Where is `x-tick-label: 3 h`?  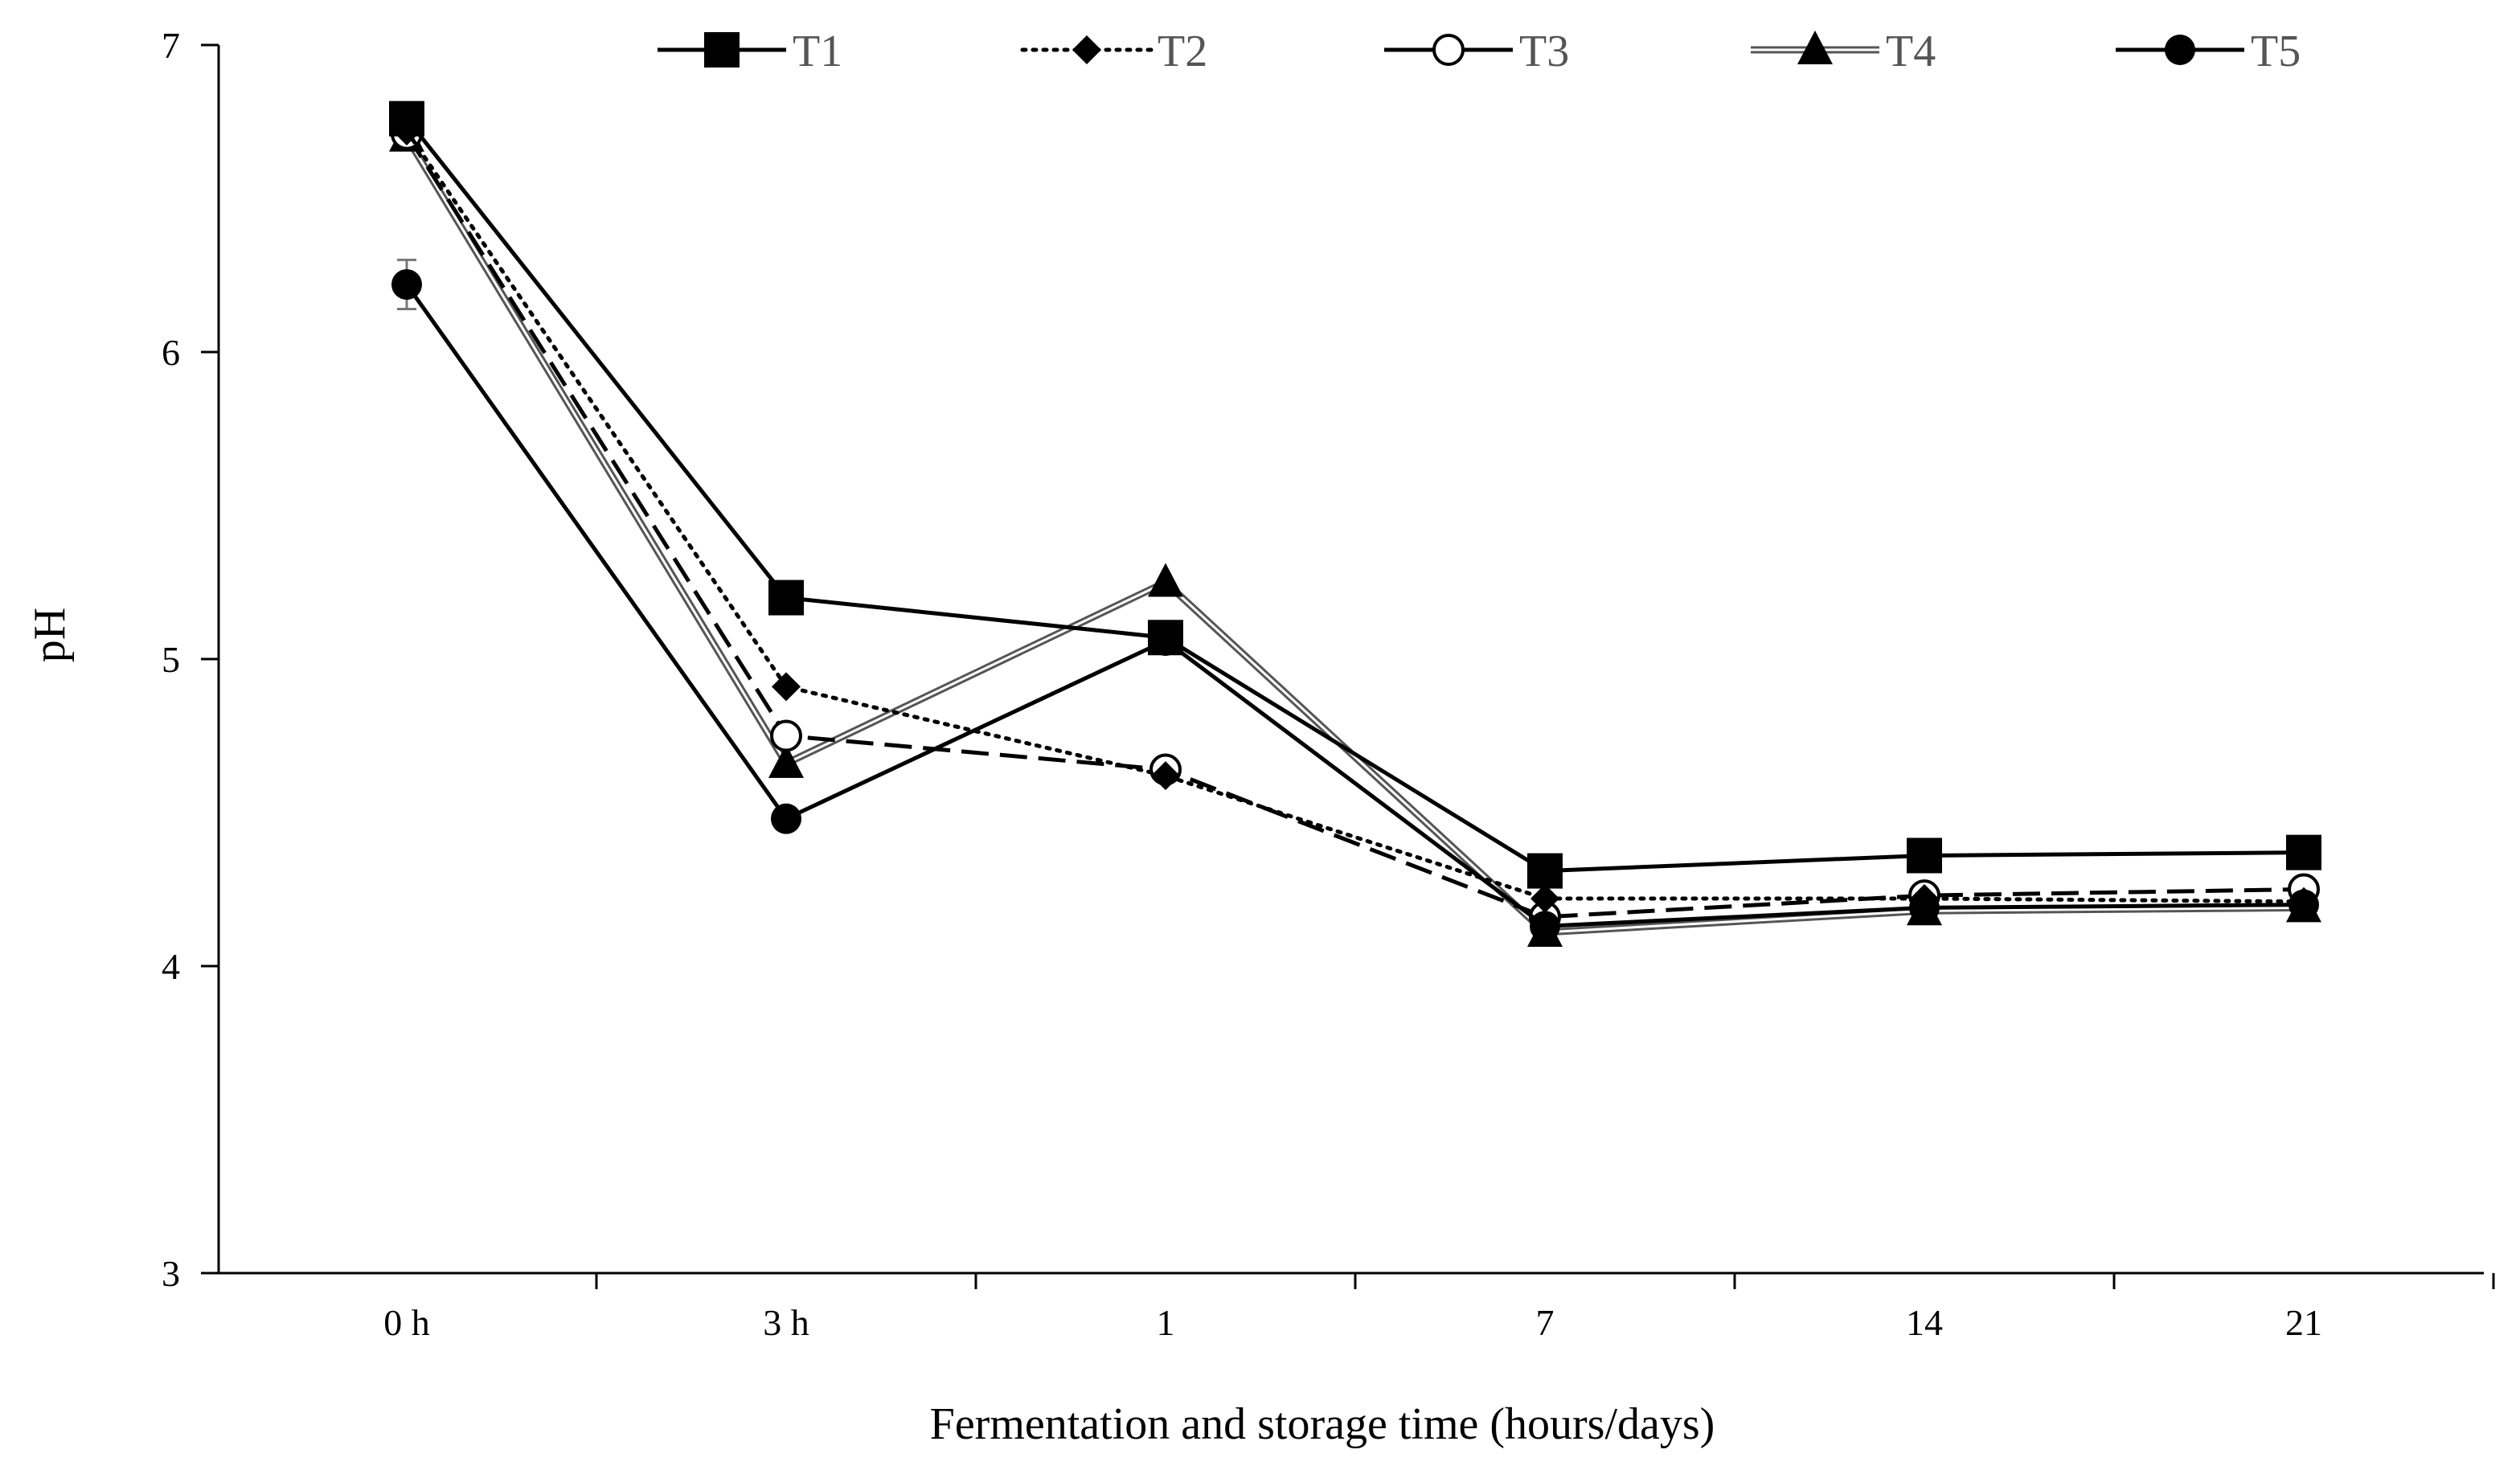
x-tick-label: 3 h is located at coordinates (786, 1322).